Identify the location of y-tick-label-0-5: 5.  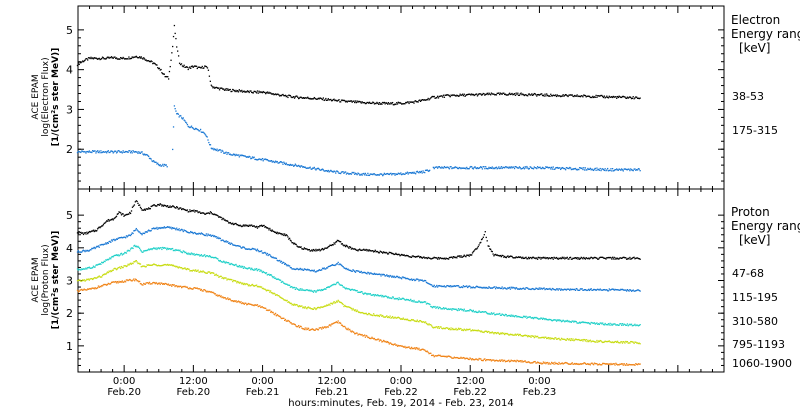
(69, 30).